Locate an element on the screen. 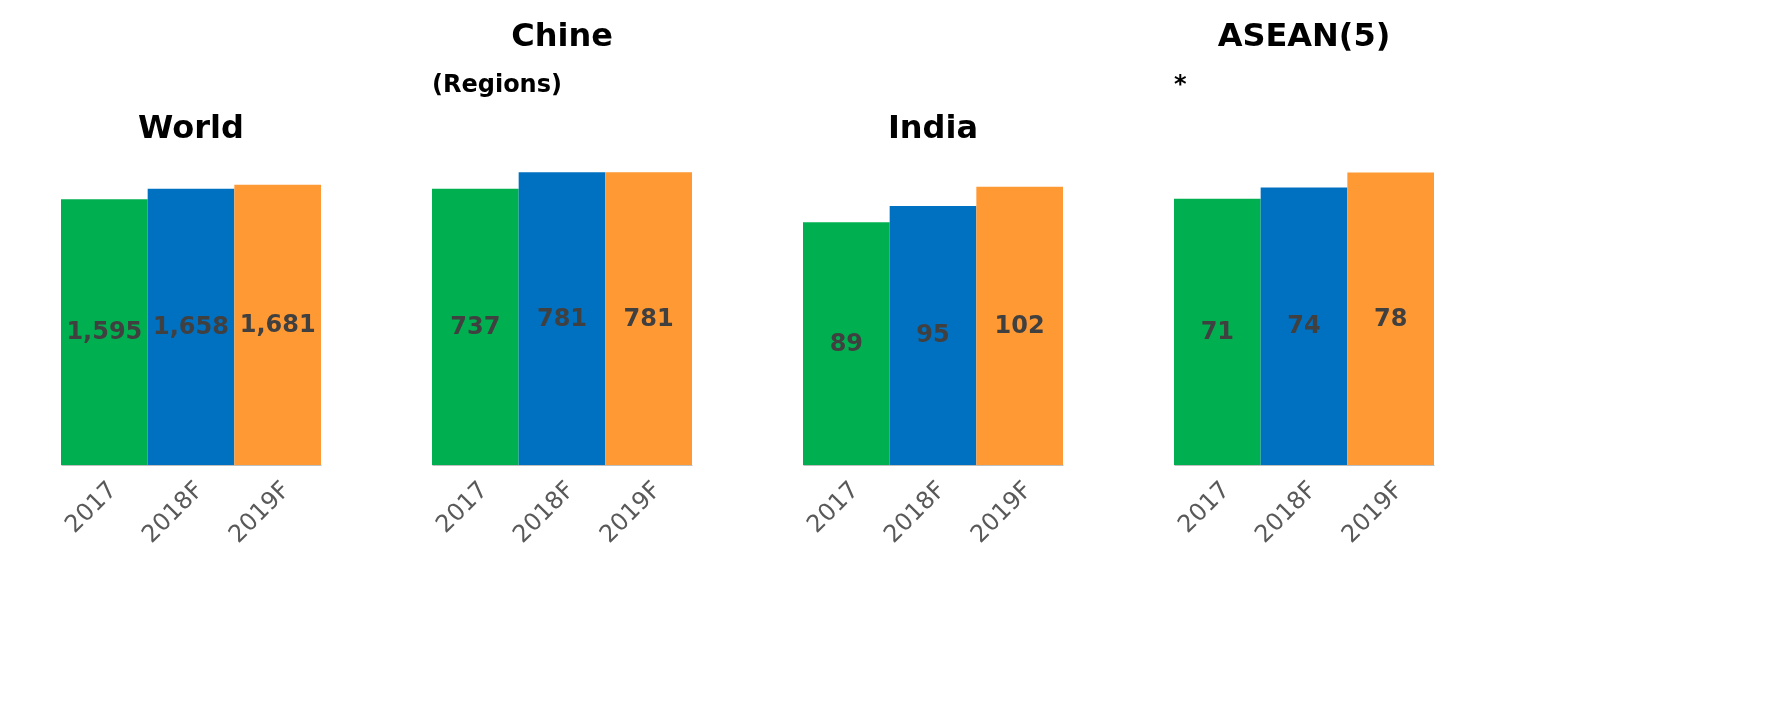  data-label: 1,681 is located at coordinates (277, 323).